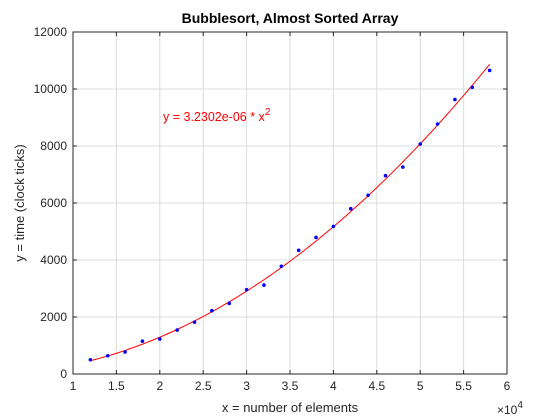  I want to click on x-tick-label: 5, so click(420, 386).